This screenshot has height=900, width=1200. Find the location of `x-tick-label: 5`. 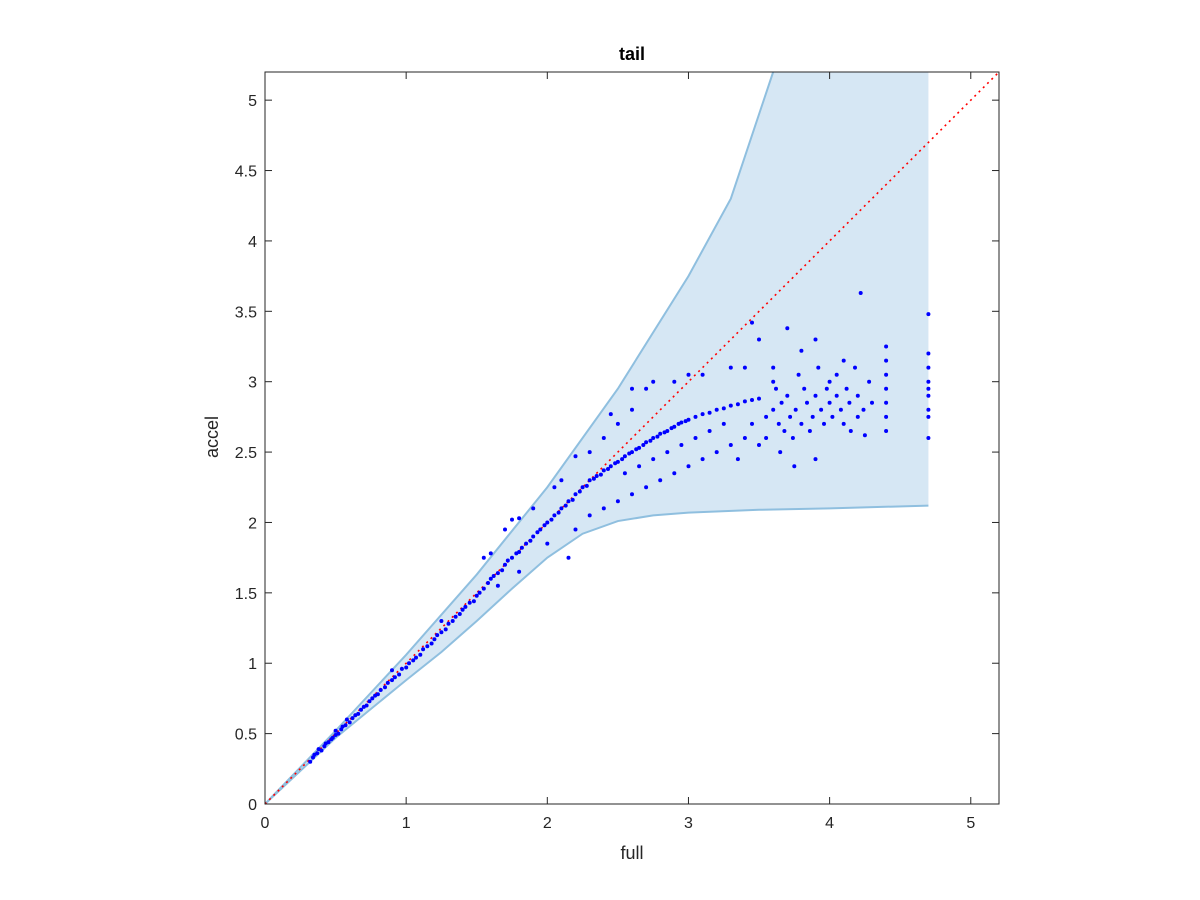

x-tick-label: 5 is located at coordinates (970, 823).